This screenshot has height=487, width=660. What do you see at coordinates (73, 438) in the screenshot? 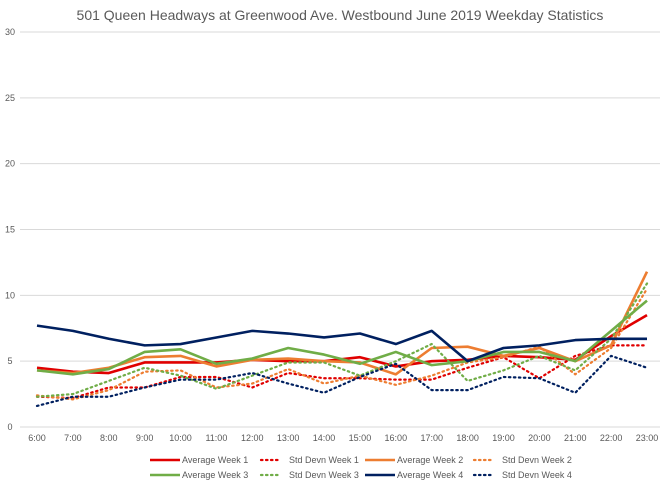
I see `x-tick-label: 7:00` at bounding box center [73, 438].